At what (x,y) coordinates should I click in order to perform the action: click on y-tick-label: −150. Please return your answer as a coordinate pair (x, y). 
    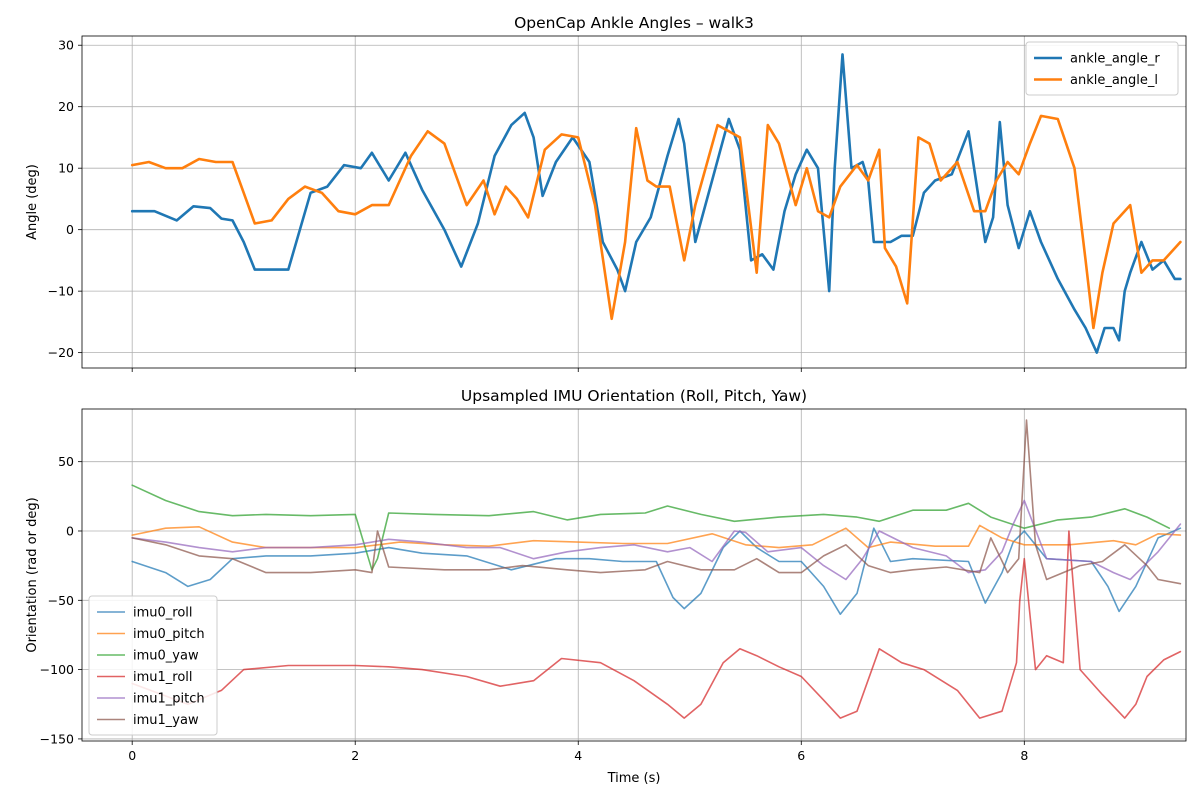
    Looking at the image, I should click on (57, 738).